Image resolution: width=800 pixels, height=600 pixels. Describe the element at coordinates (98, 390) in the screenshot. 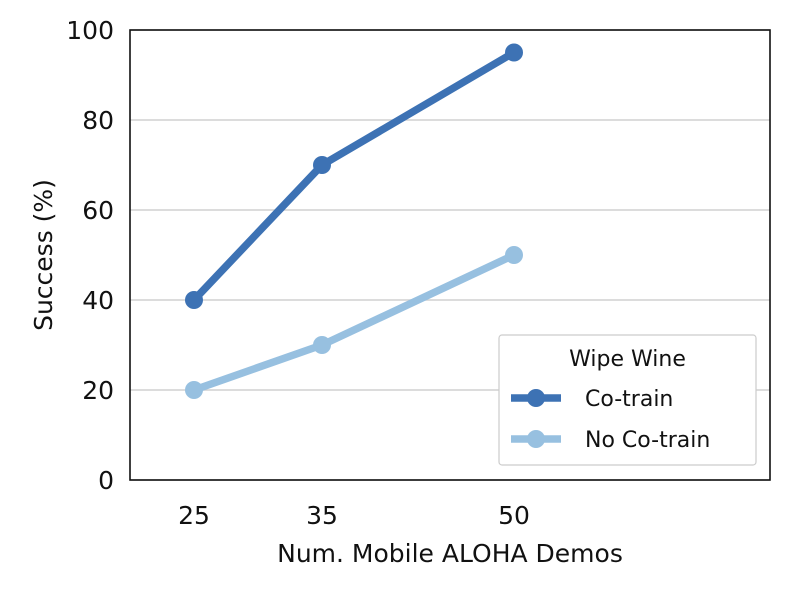

I see `y-tick-label: 20` at that location.